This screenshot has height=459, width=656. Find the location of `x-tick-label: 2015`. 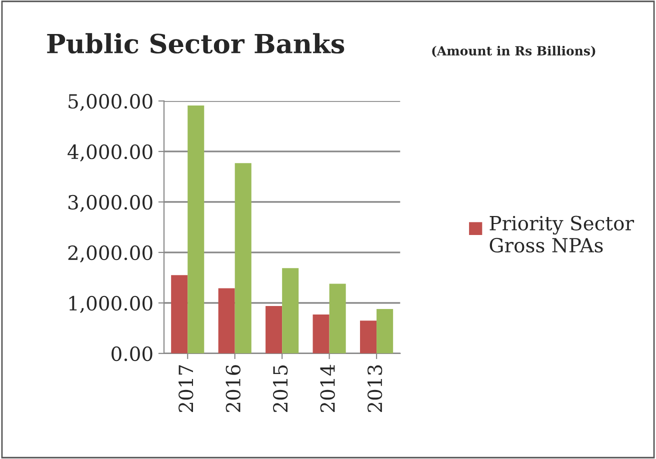

x-tick-label: 2015 is located at coordinates (280, 388).